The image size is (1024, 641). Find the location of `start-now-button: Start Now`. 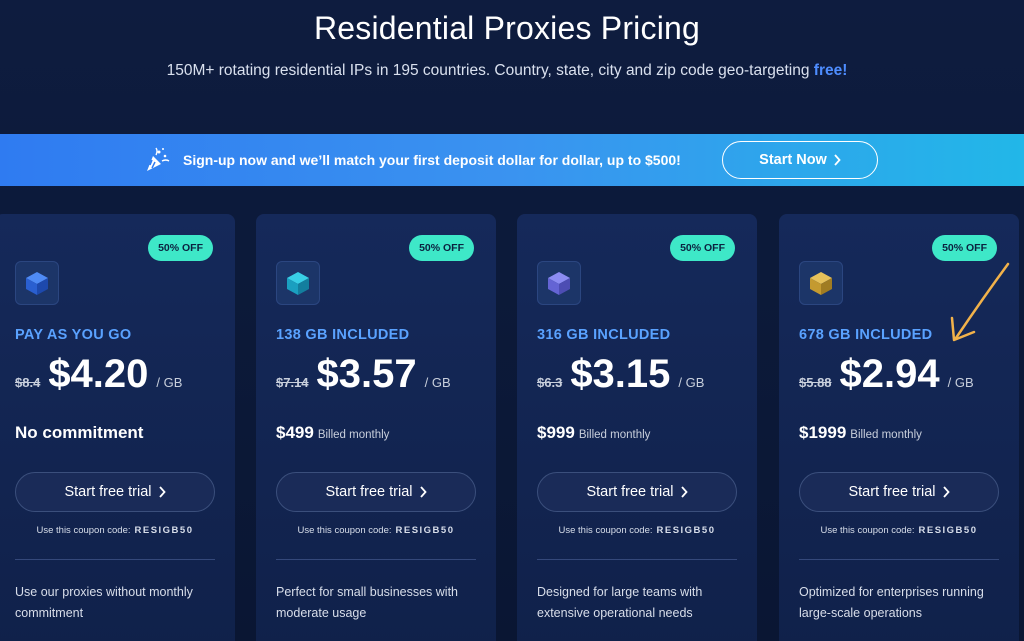

start-now-button: Start Now is located at coordinates (800, 160).